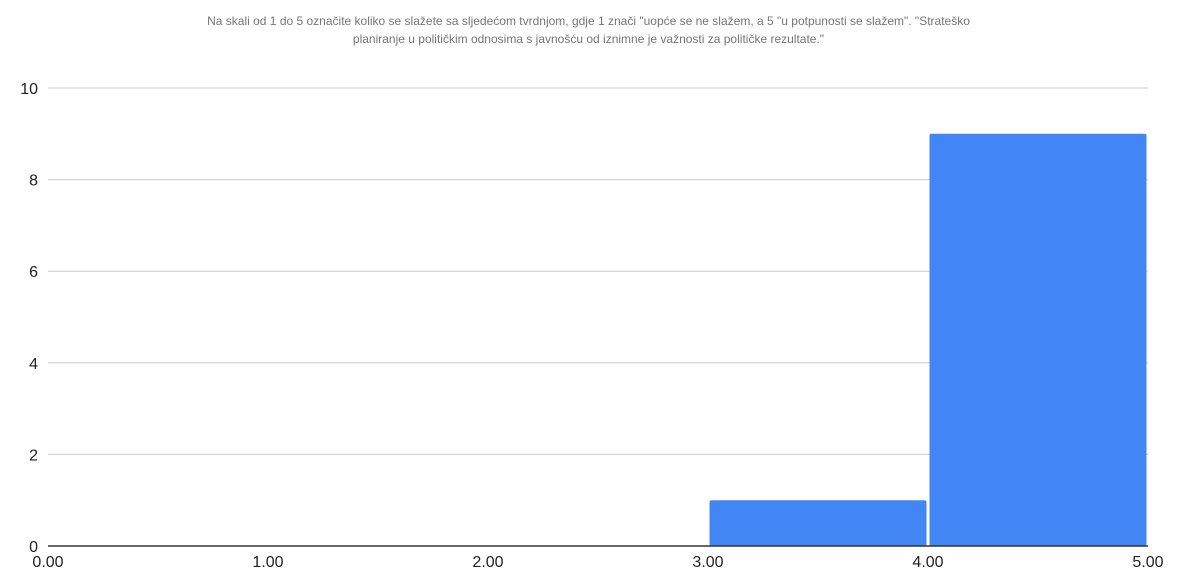  Describe the element at coordinates (29, 89) in the screenshot. I see `y-tick-label-5: 10` at that location.